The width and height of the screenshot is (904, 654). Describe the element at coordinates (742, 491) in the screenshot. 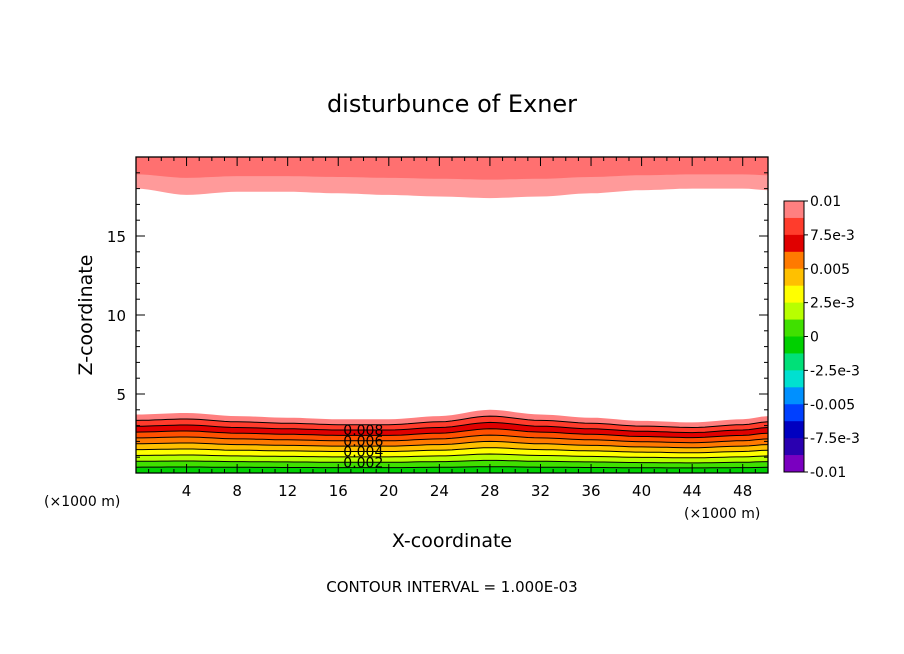

I see `x-tick-label-48: 48` at that location.